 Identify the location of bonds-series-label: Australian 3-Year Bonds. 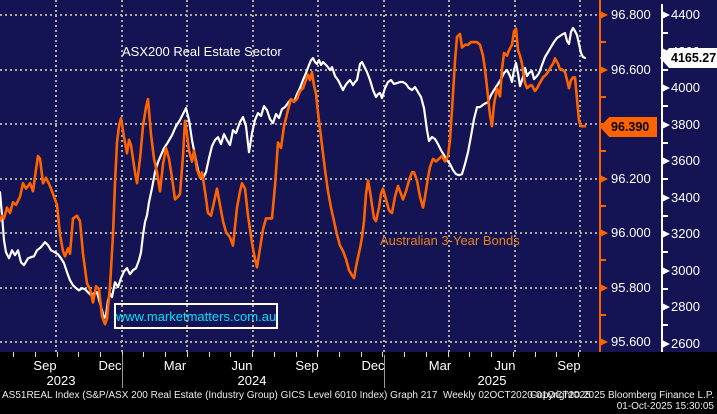
(450, 240).